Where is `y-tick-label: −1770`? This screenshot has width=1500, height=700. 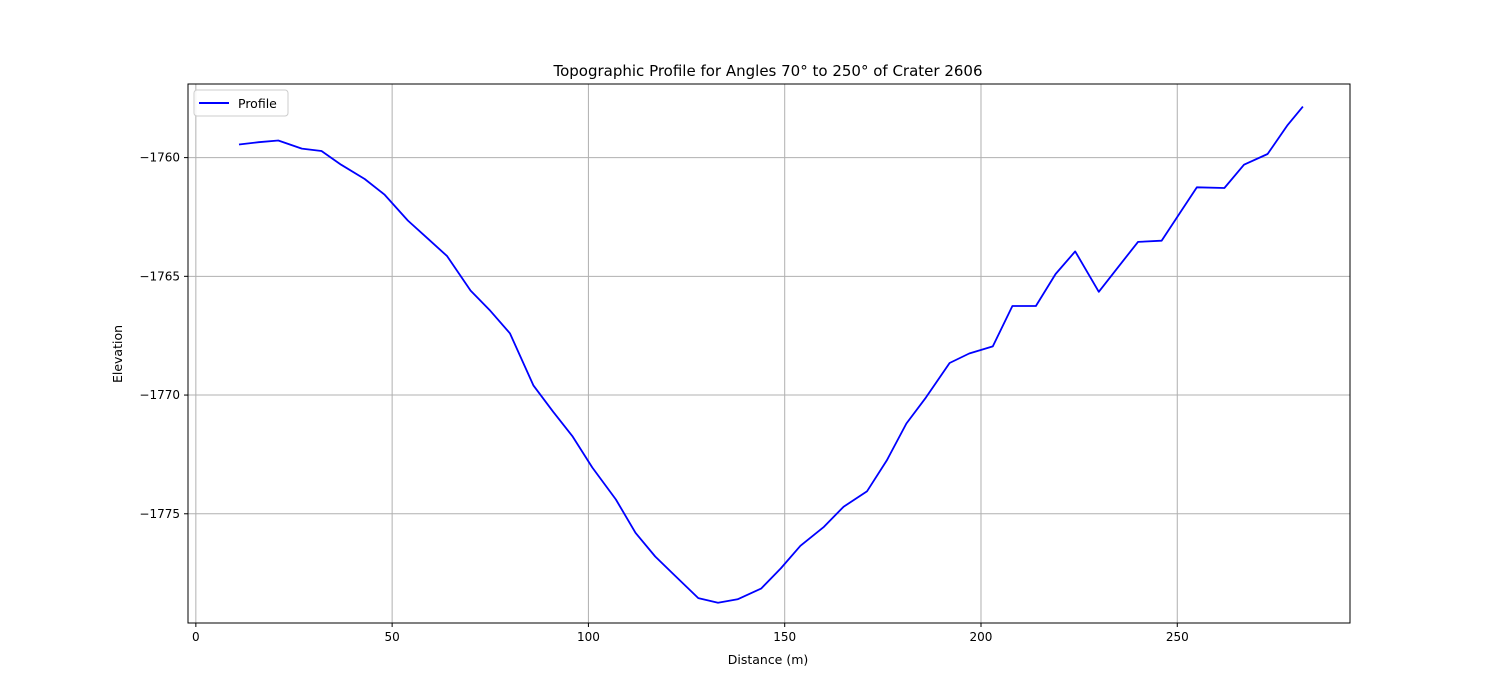 y-tick-label: −1770 is located at coordinates (159, 395).